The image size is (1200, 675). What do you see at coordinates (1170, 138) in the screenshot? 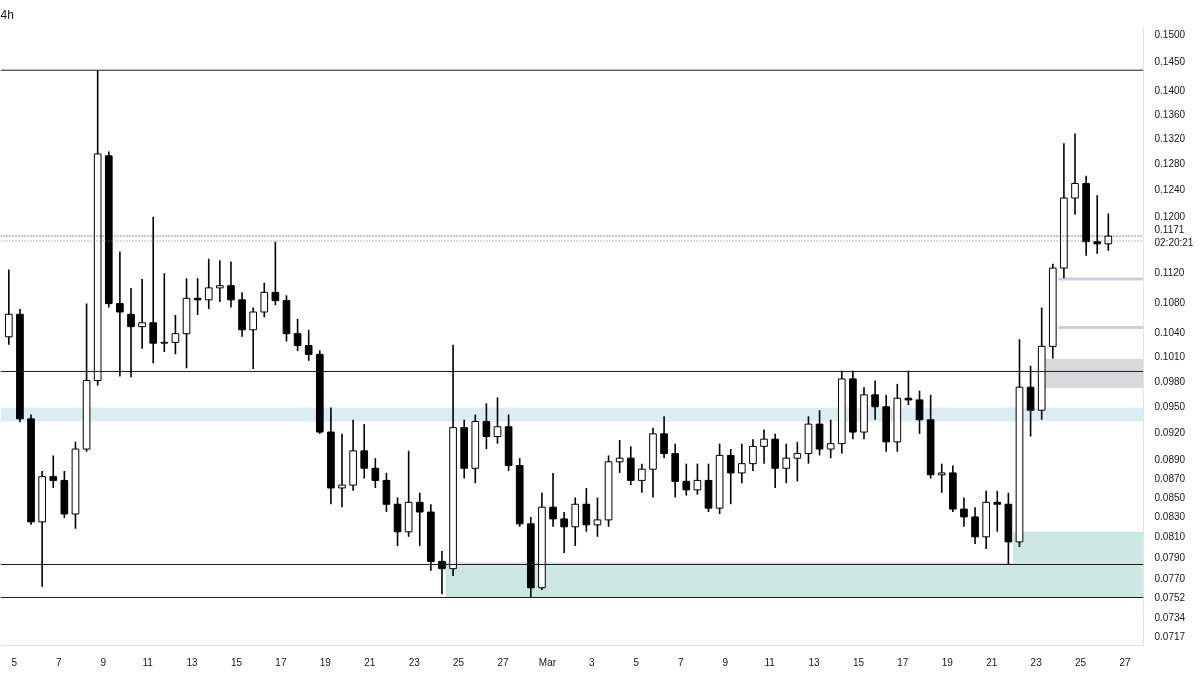
I see `y-tick-label: 0.1320` at bounding box center [1170, 138].